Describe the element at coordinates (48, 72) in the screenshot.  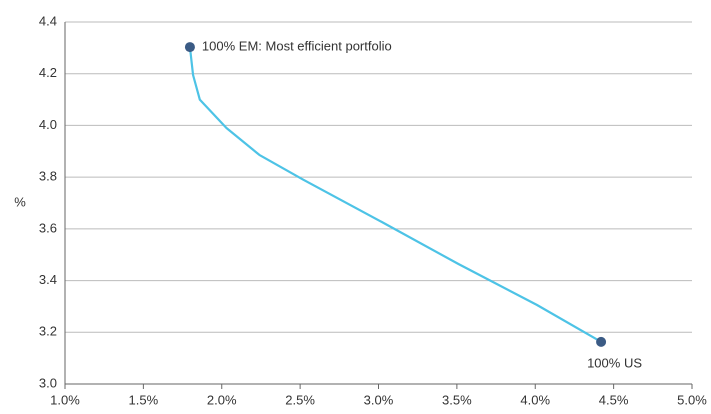
I see `y-tick-label: 4.2` at that location.